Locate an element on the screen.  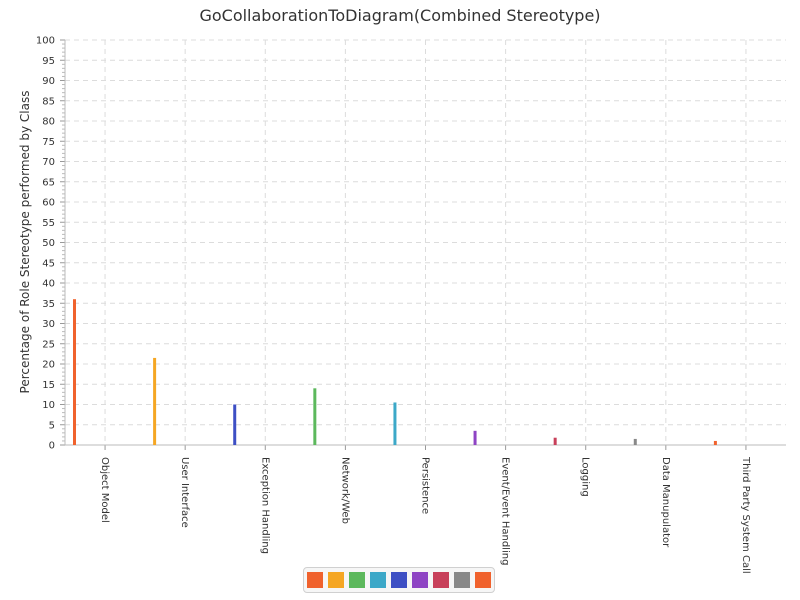
y-tick-label: 85 is located at coordinates (48, 101).